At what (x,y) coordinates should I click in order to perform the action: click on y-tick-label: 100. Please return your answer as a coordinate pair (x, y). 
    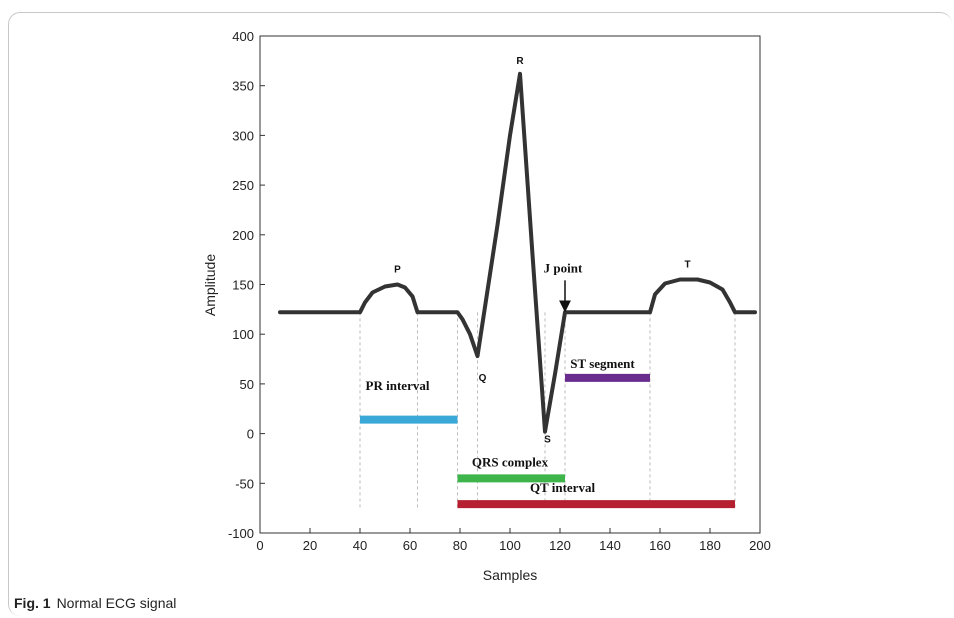
    Looking at the image, I should click on (243, 334).